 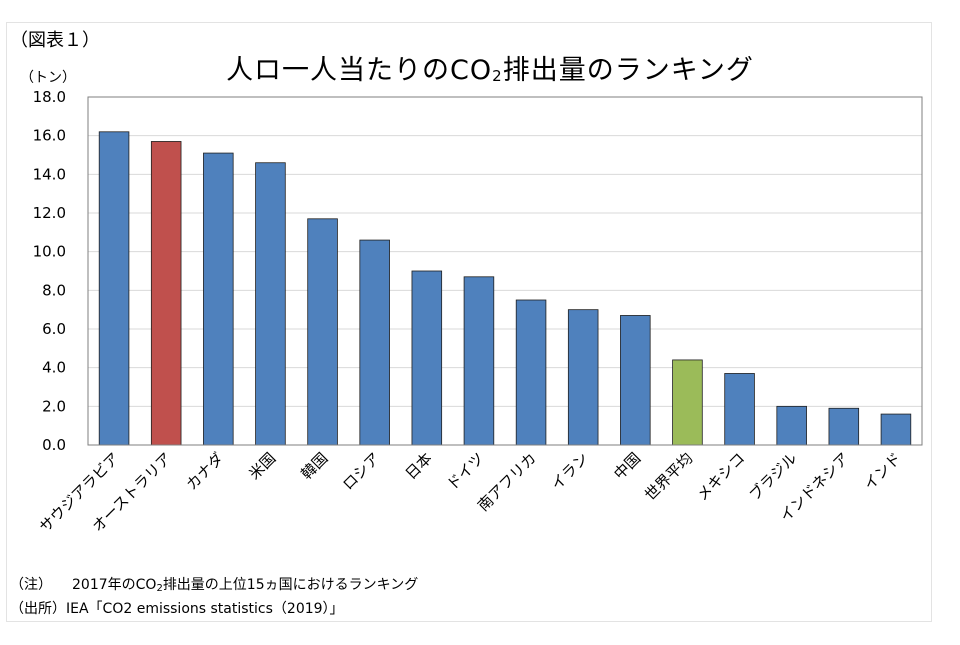 What do you see at coordinates (497, 76) in the screenshot?
I see `title-subscript: 2` at bounding box center [497, 76].